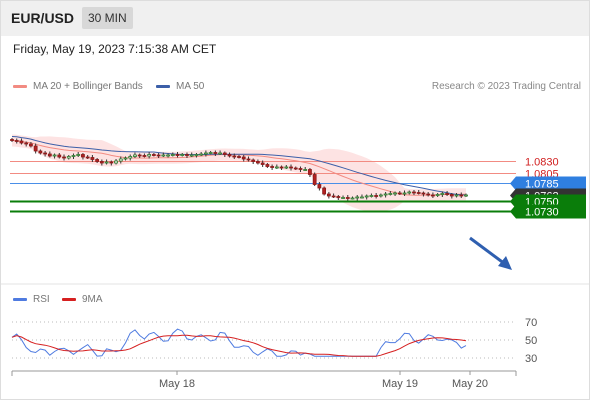  I want to click on forecast-arrow-head, so click(505, 263).